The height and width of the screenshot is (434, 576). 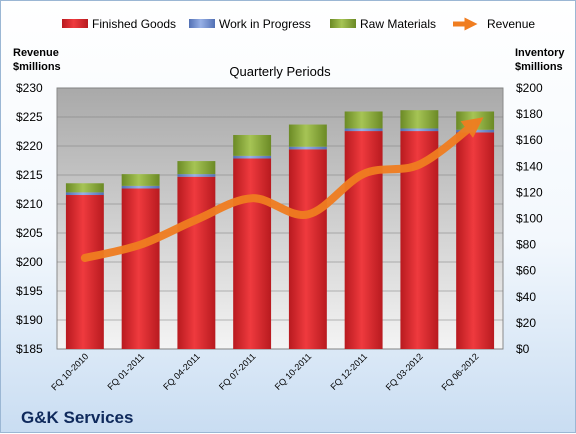 What do you see at coordinates (29, 218) in the screenshot?
I see `left-axis-ticks: $185 $190 $195 $200 $205 $210 $215 $220 $225 $230` at bounding box center [29, 218].